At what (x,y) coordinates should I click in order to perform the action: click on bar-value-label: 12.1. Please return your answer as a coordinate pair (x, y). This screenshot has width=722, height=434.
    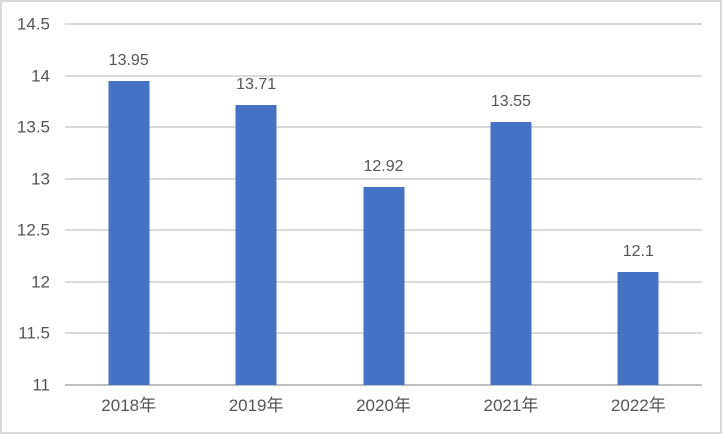
    Looking at the image, I should click on (638, 251).